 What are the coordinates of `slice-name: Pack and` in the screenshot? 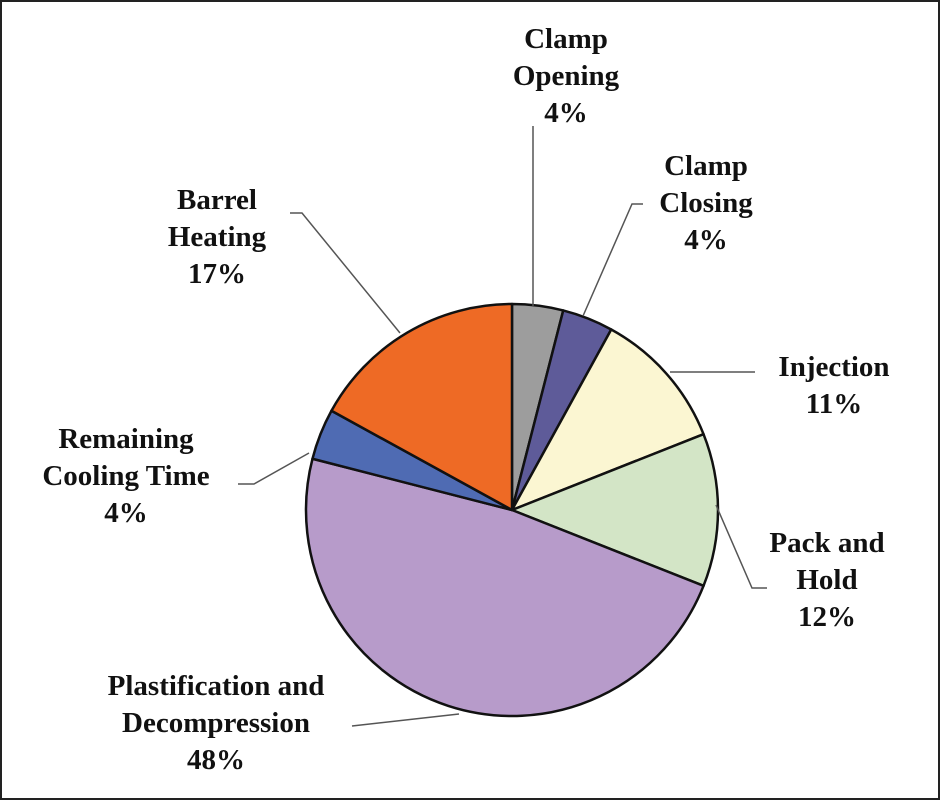 It's located at (826, 543).